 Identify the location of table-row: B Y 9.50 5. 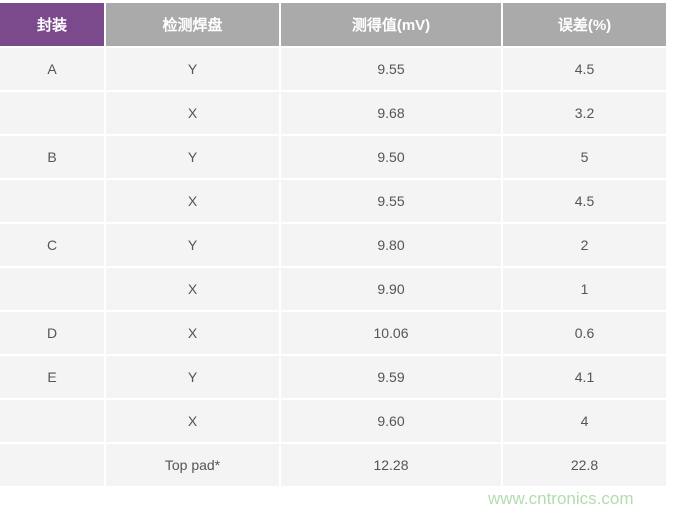
(333, 157).